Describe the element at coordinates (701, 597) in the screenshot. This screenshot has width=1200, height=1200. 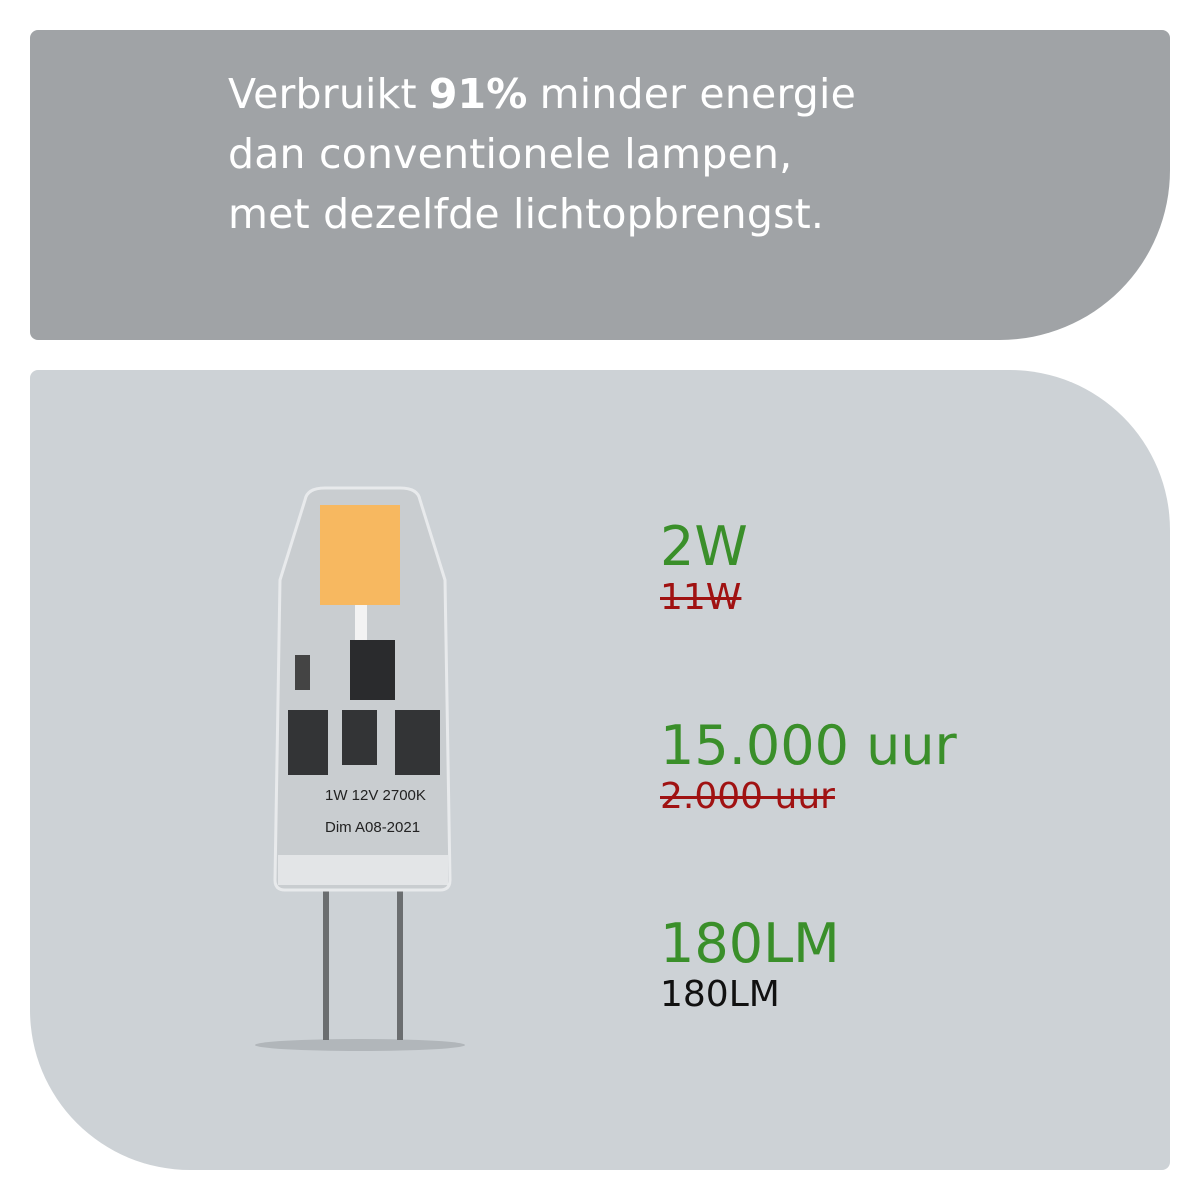
I see `spec-power-old: 11W` at that location.